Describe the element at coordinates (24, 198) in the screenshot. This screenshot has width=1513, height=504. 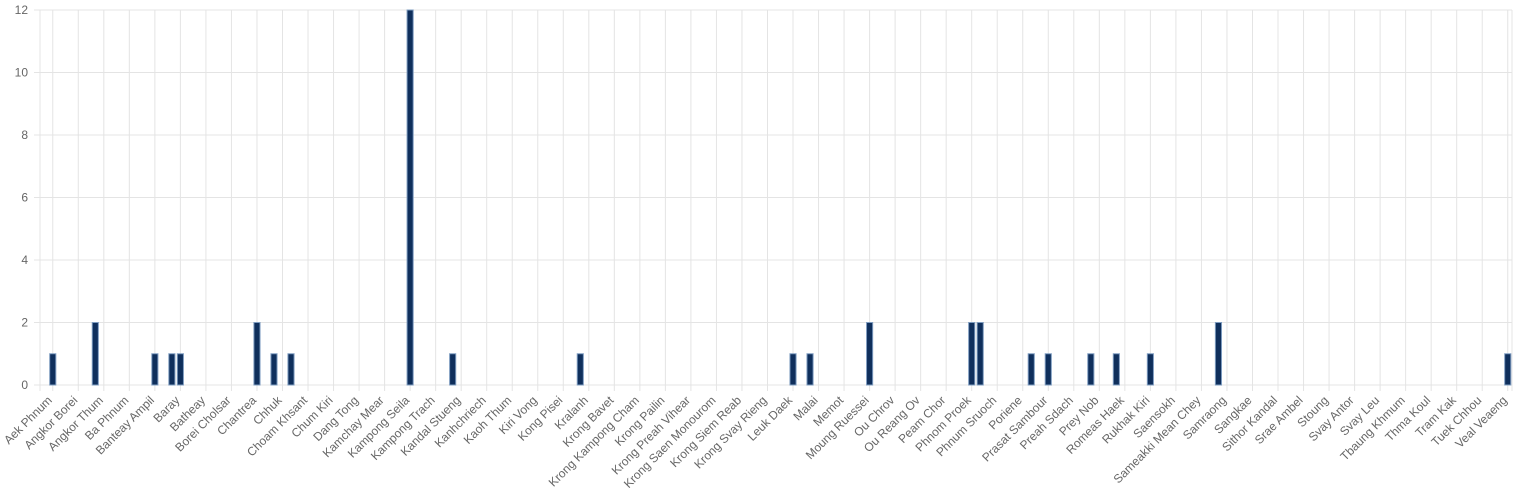
I see `y-tick-label: 6` at that location.